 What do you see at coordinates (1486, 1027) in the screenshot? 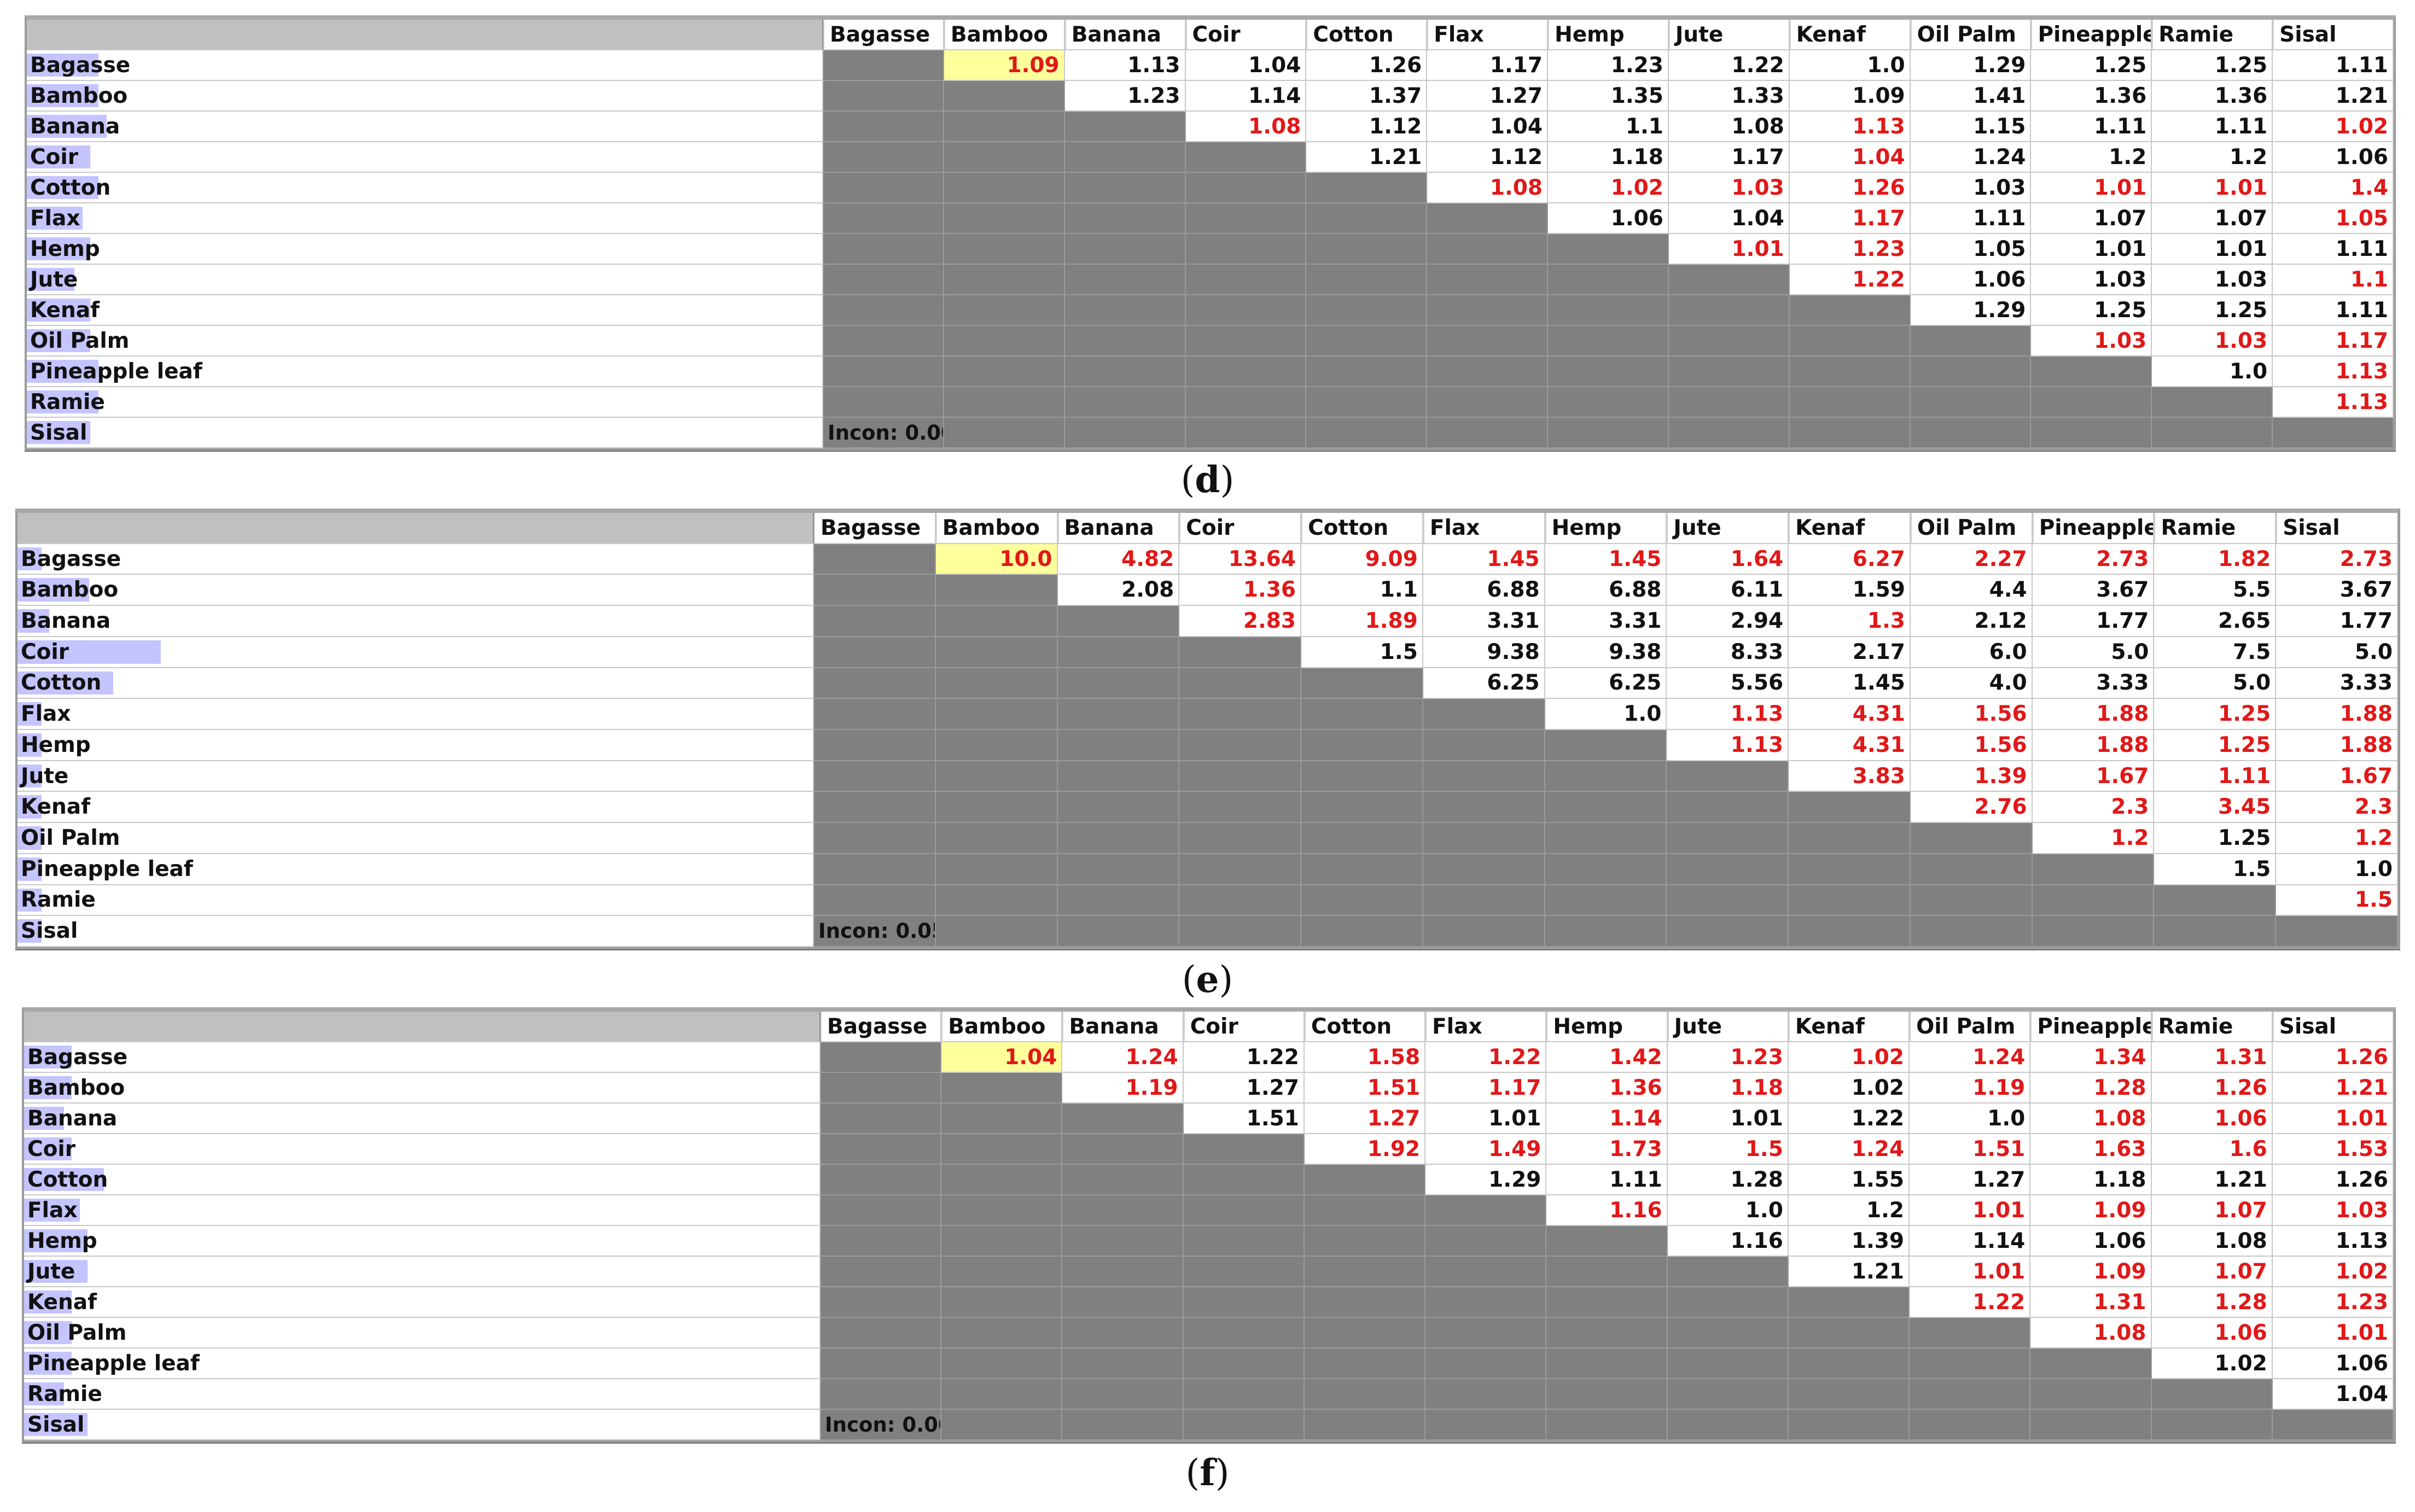
I see `column-header: Flax` at bounding box center [1486, 1027].